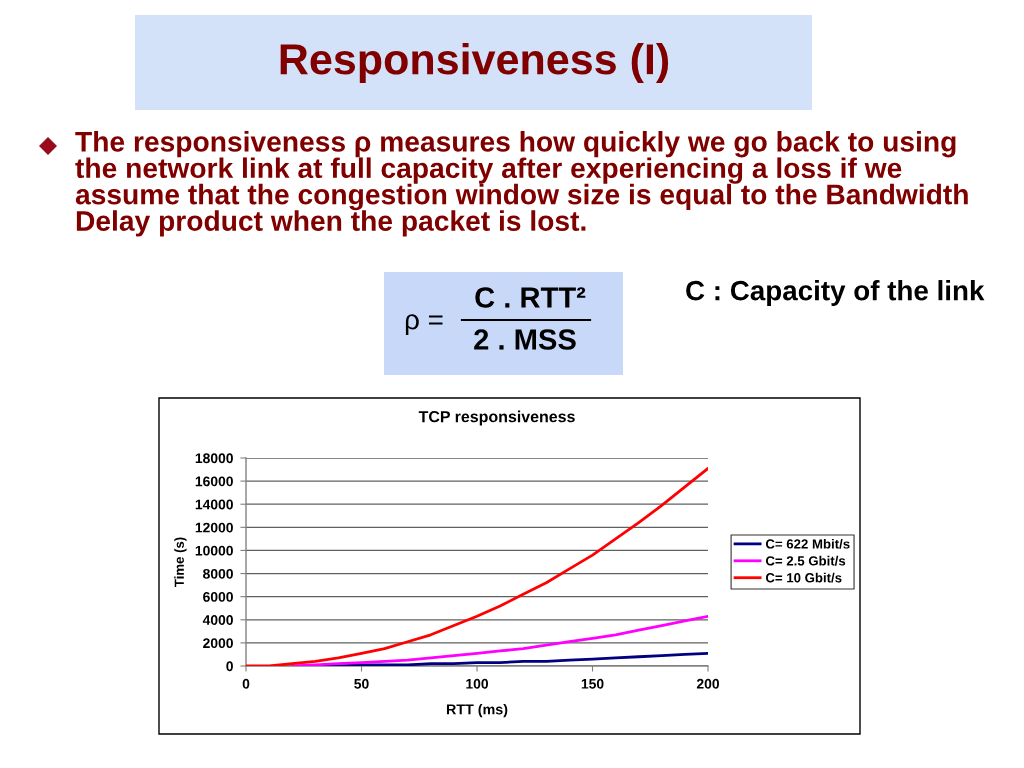 The height and width of the screenshot is (768, 1024). Describe the element at coordinates (361, 683) in the screenshot. I see `x-tick-label: 50` at that location.